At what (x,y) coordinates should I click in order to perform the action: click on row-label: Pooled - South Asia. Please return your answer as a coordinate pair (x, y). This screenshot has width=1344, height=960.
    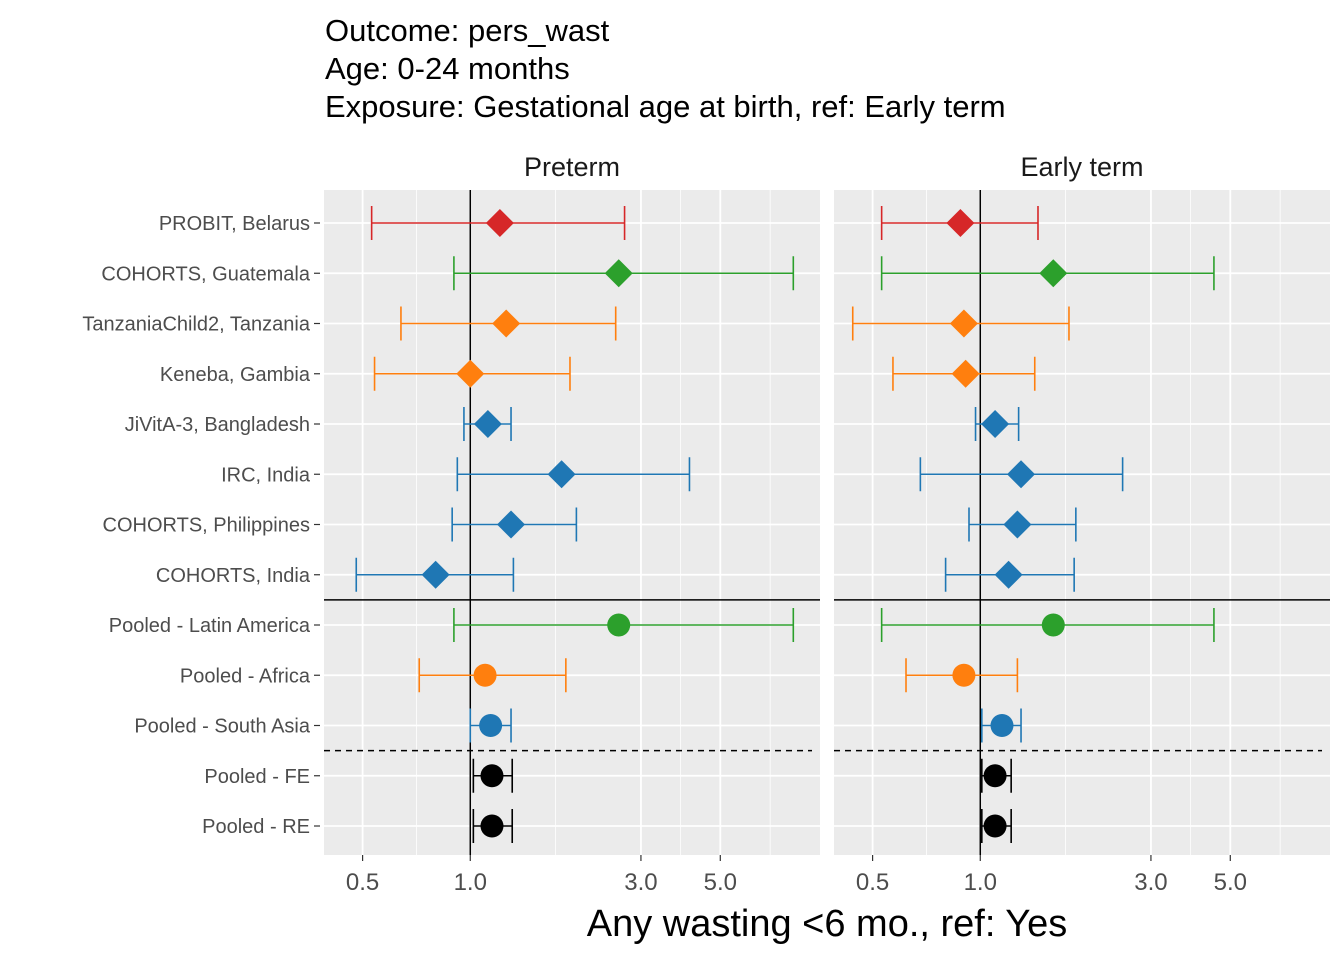
    Looking at the image, I should click on (222, 727).